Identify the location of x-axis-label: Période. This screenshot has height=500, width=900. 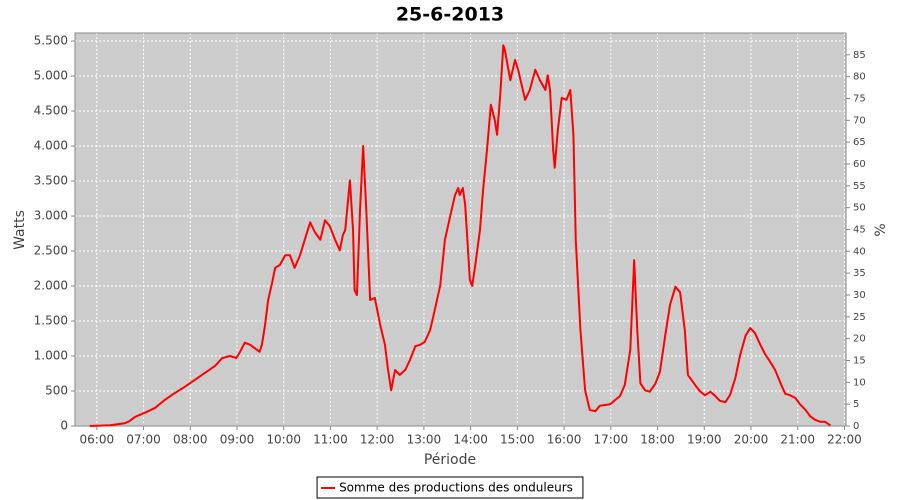
(450, 460).